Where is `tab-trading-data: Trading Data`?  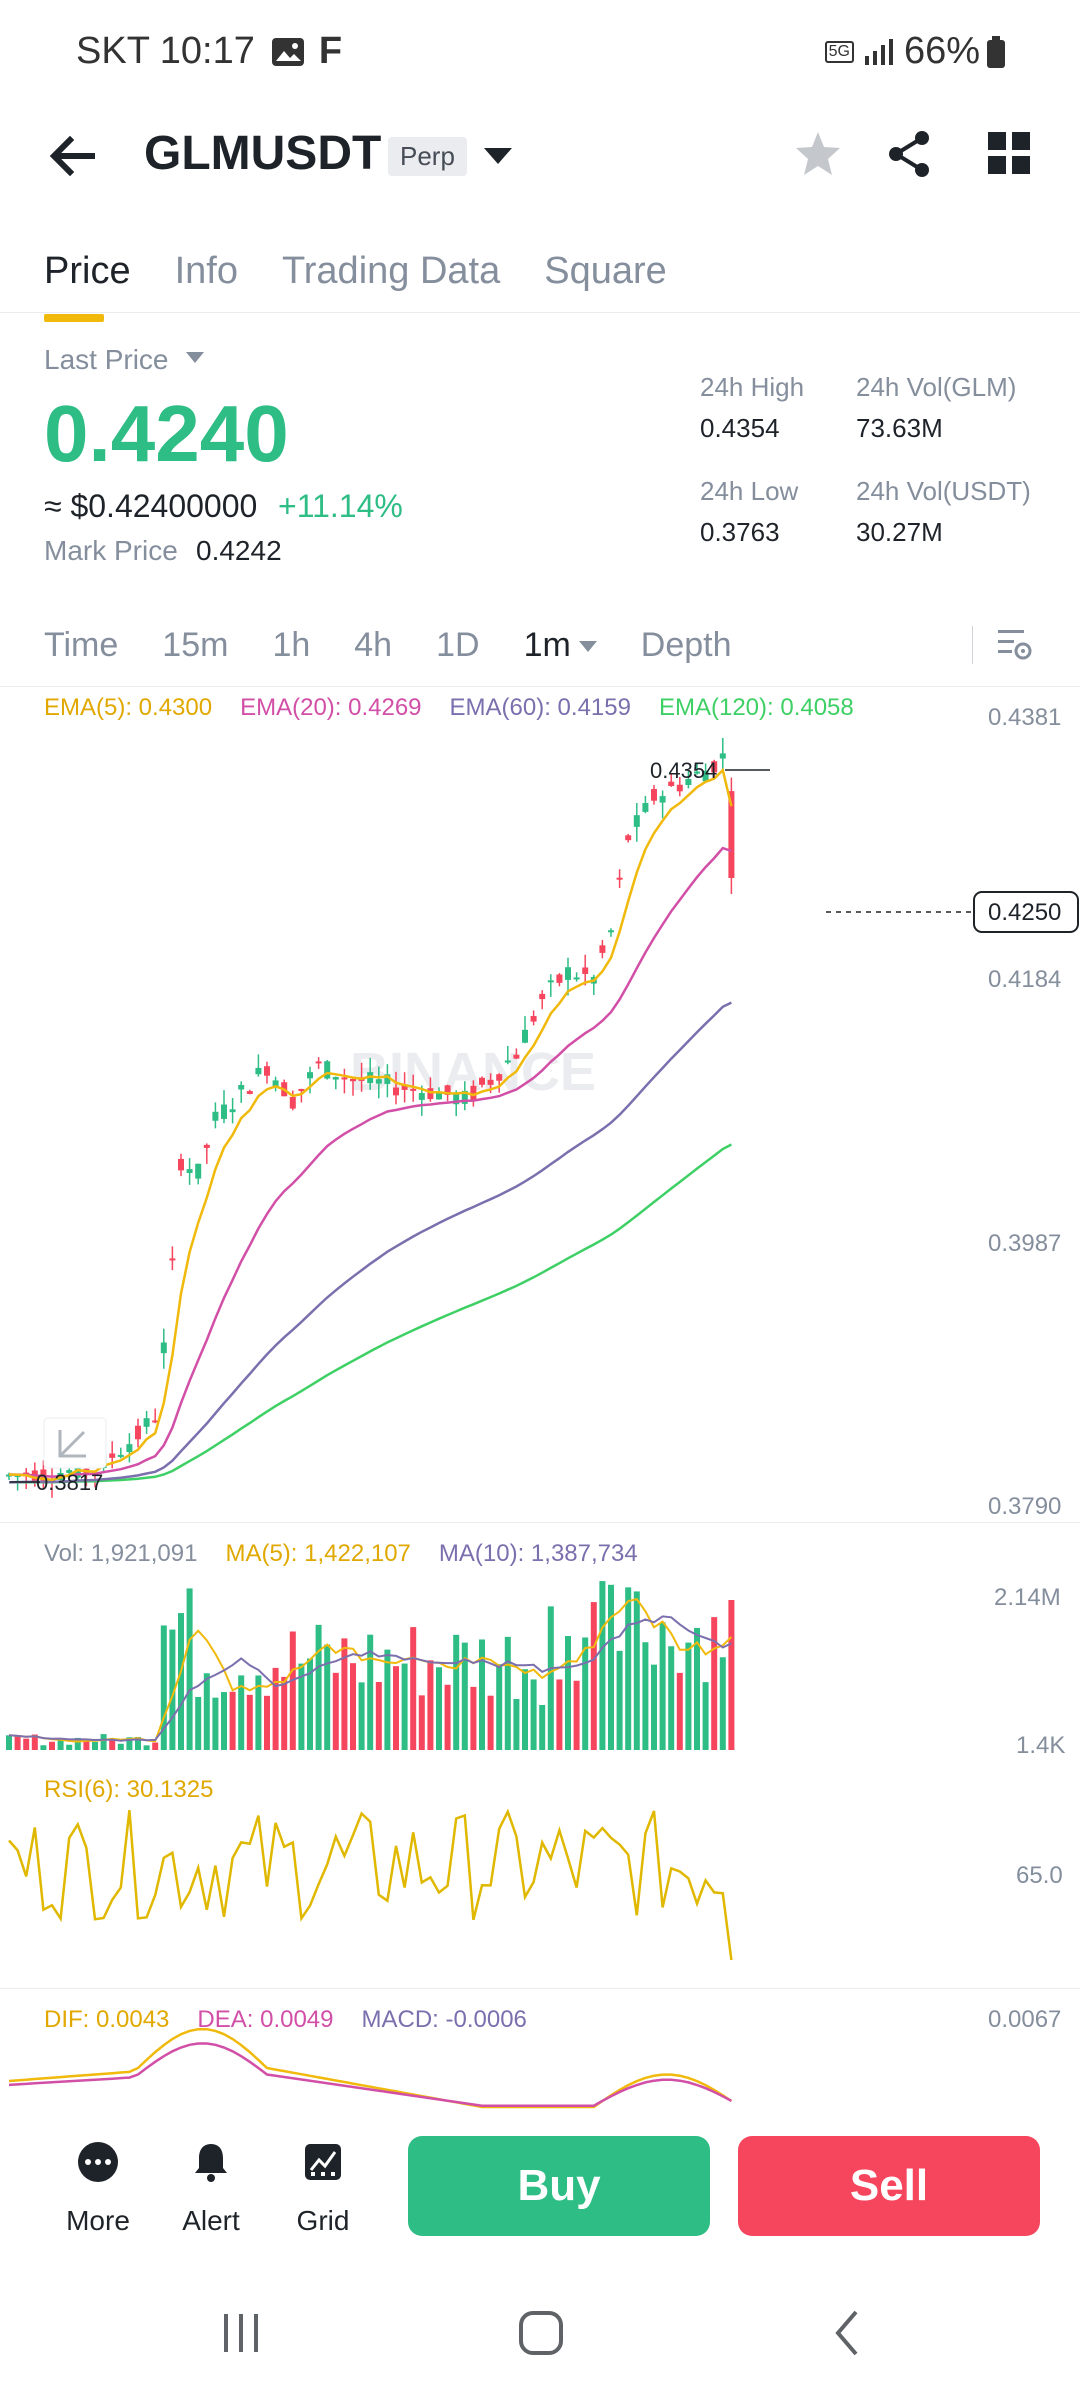
tab-trading-data: Trading Data is located at coordinates (391, 270).